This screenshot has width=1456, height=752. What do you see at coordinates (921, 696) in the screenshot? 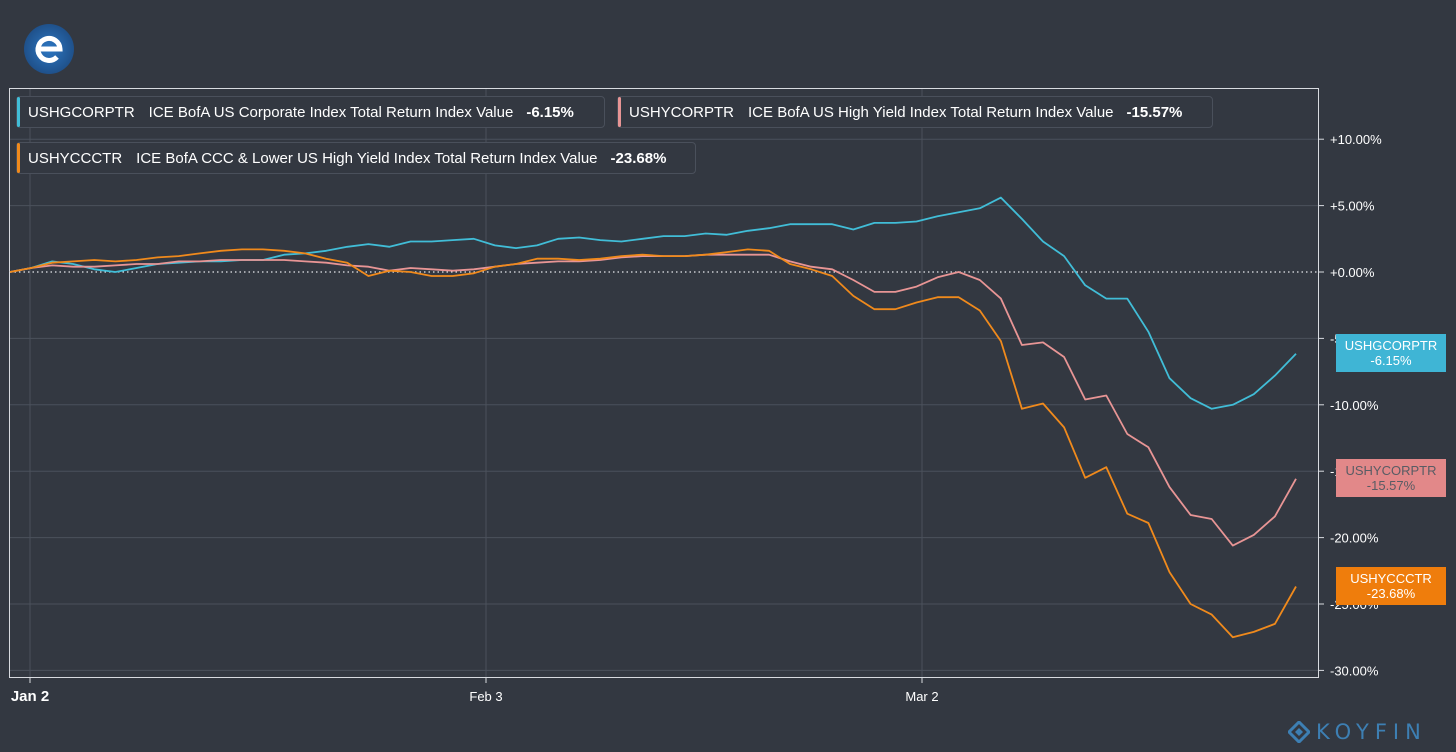
I see `x-tick-label: Mar 2` at bounding box center [921, 696].